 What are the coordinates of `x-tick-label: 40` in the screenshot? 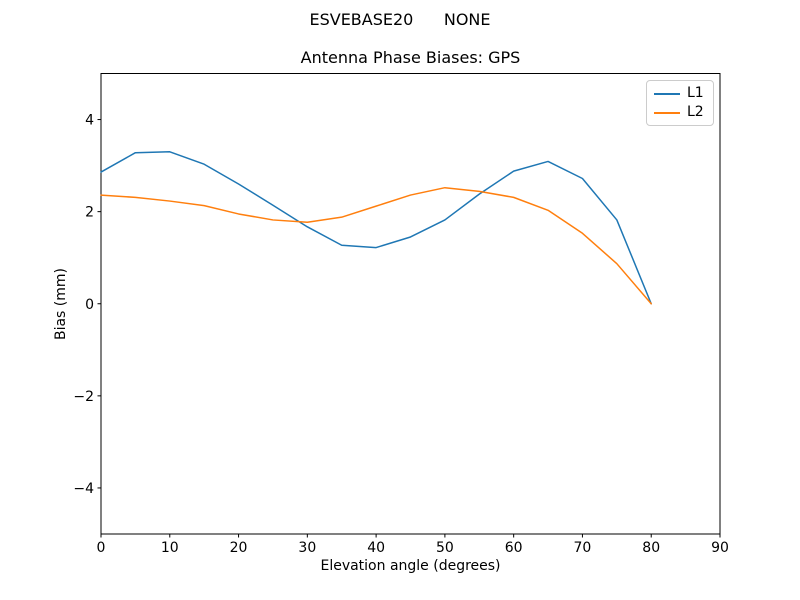 It's located at (376, 548).